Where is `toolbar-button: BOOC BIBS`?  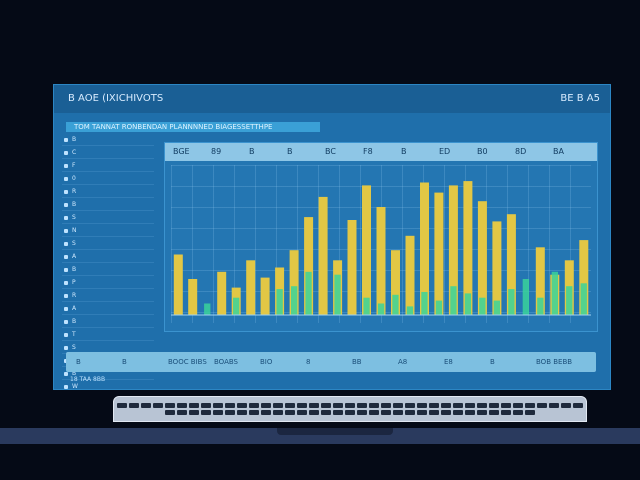
toolbar-button: BOOC BIBS is located at coordinates (187, 362).